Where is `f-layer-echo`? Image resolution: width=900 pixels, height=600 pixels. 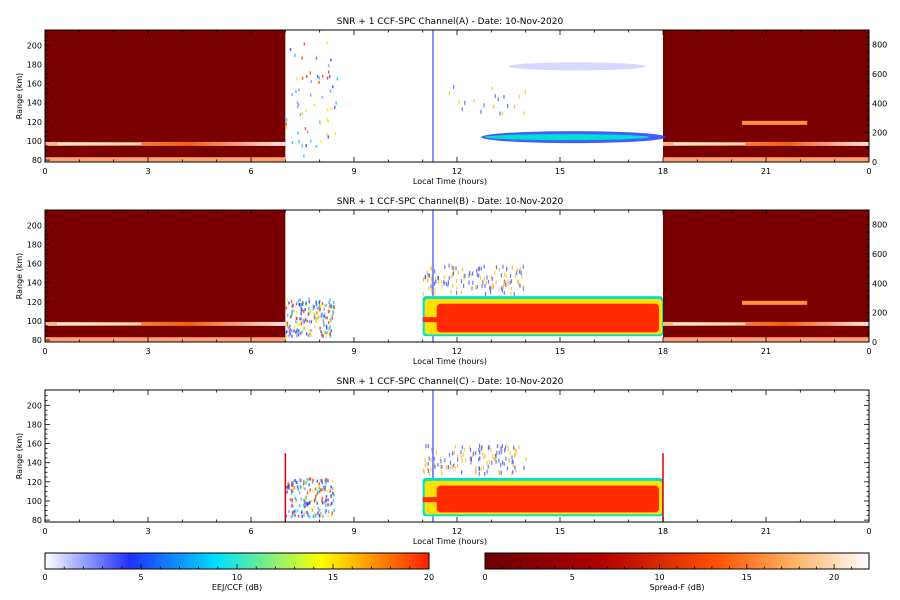
f-layer-echo is located at coordinates (774, 302).